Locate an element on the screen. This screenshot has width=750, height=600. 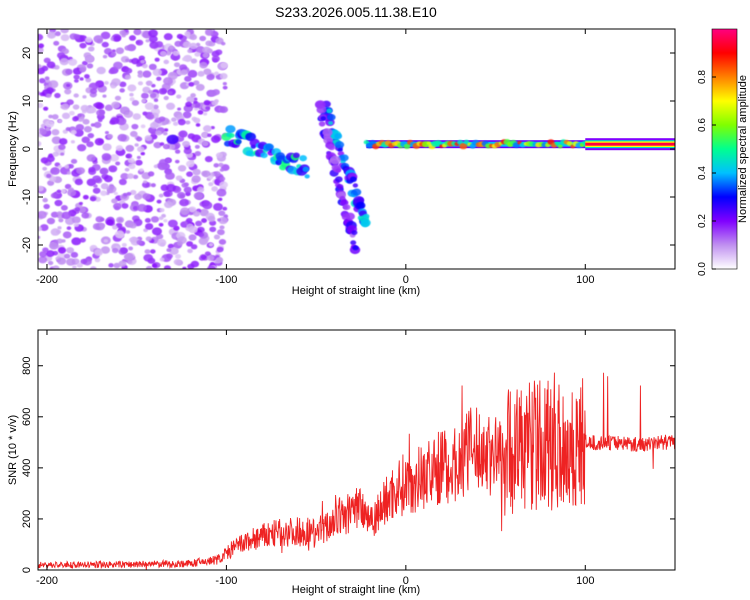
spectrogram-y-tick-label: 0 is located at coordinates (27, 149).